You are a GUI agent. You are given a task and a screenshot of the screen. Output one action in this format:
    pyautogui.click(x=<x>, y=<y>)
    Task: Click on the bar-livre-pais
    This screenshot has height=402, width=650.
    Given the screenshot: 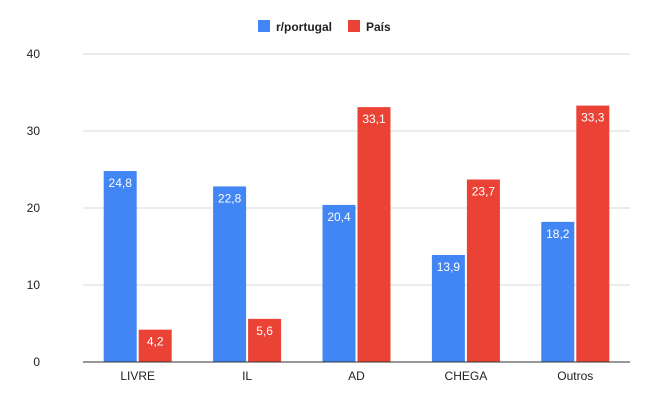 What is the action you would take?
    pyautogui.click(x=155, y=345)
    